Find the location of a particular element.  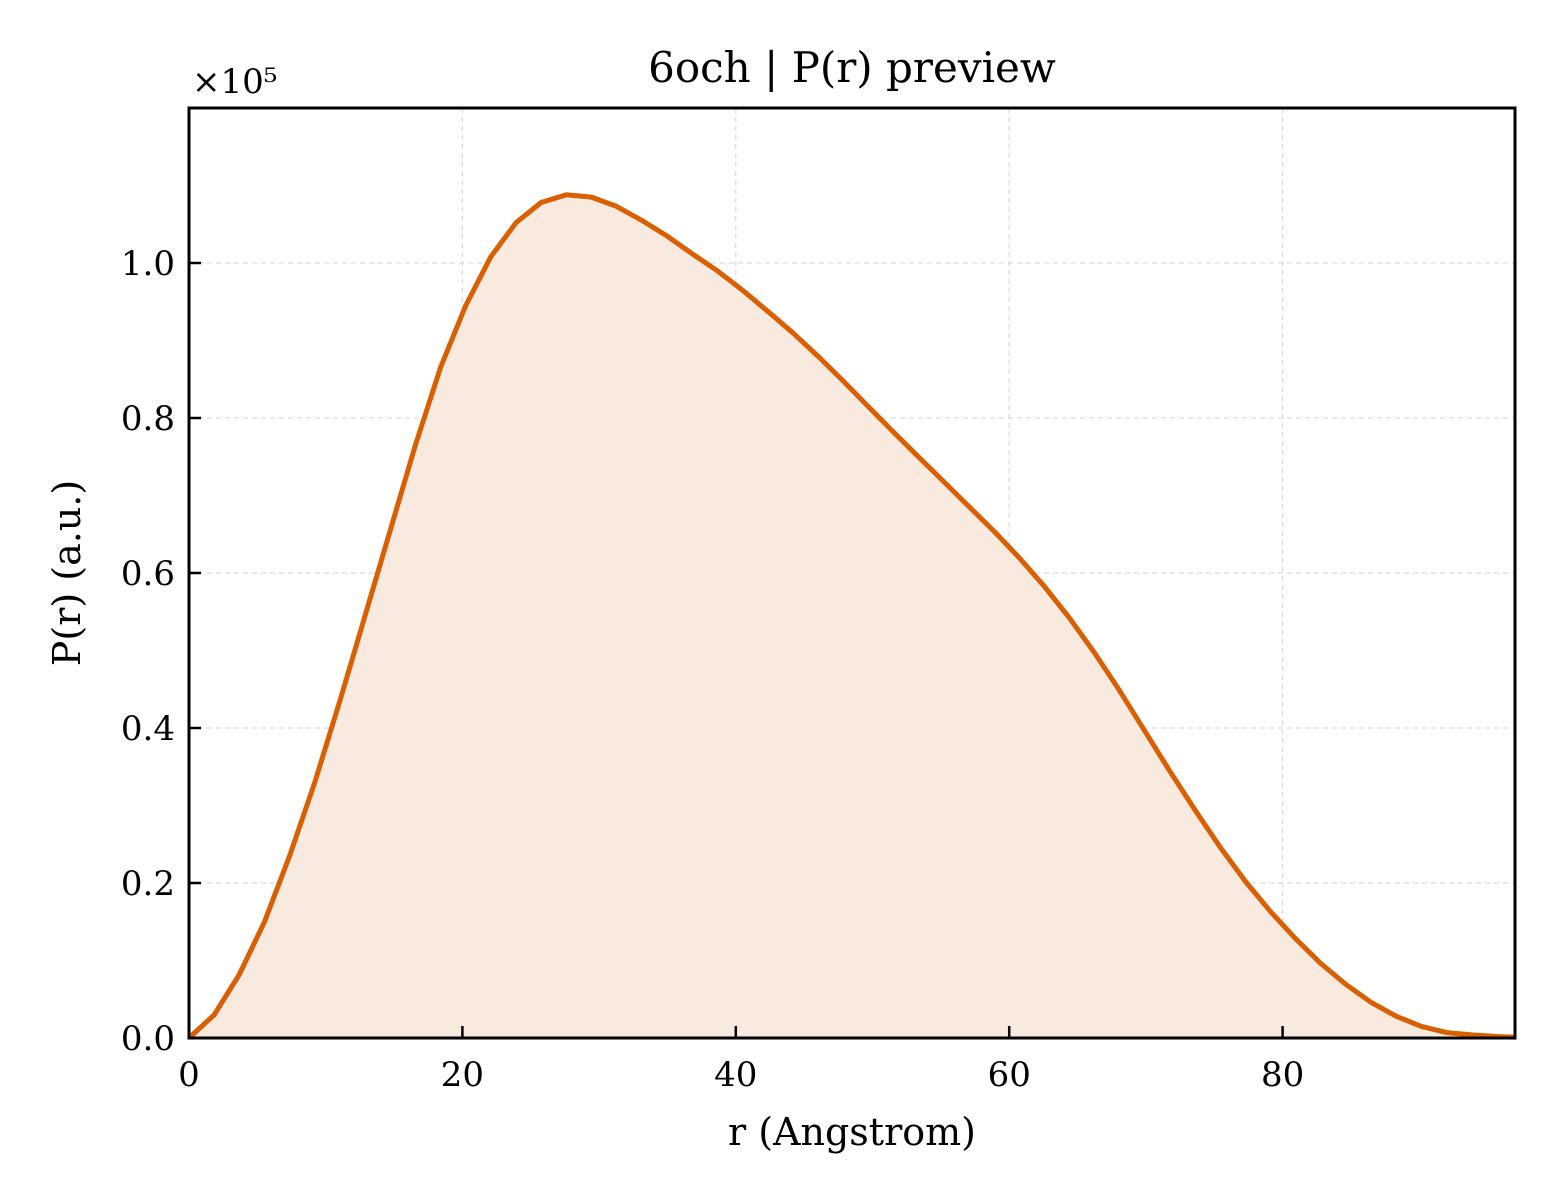

y-tick-label: 0.2 is located at coordinates (148, 884).